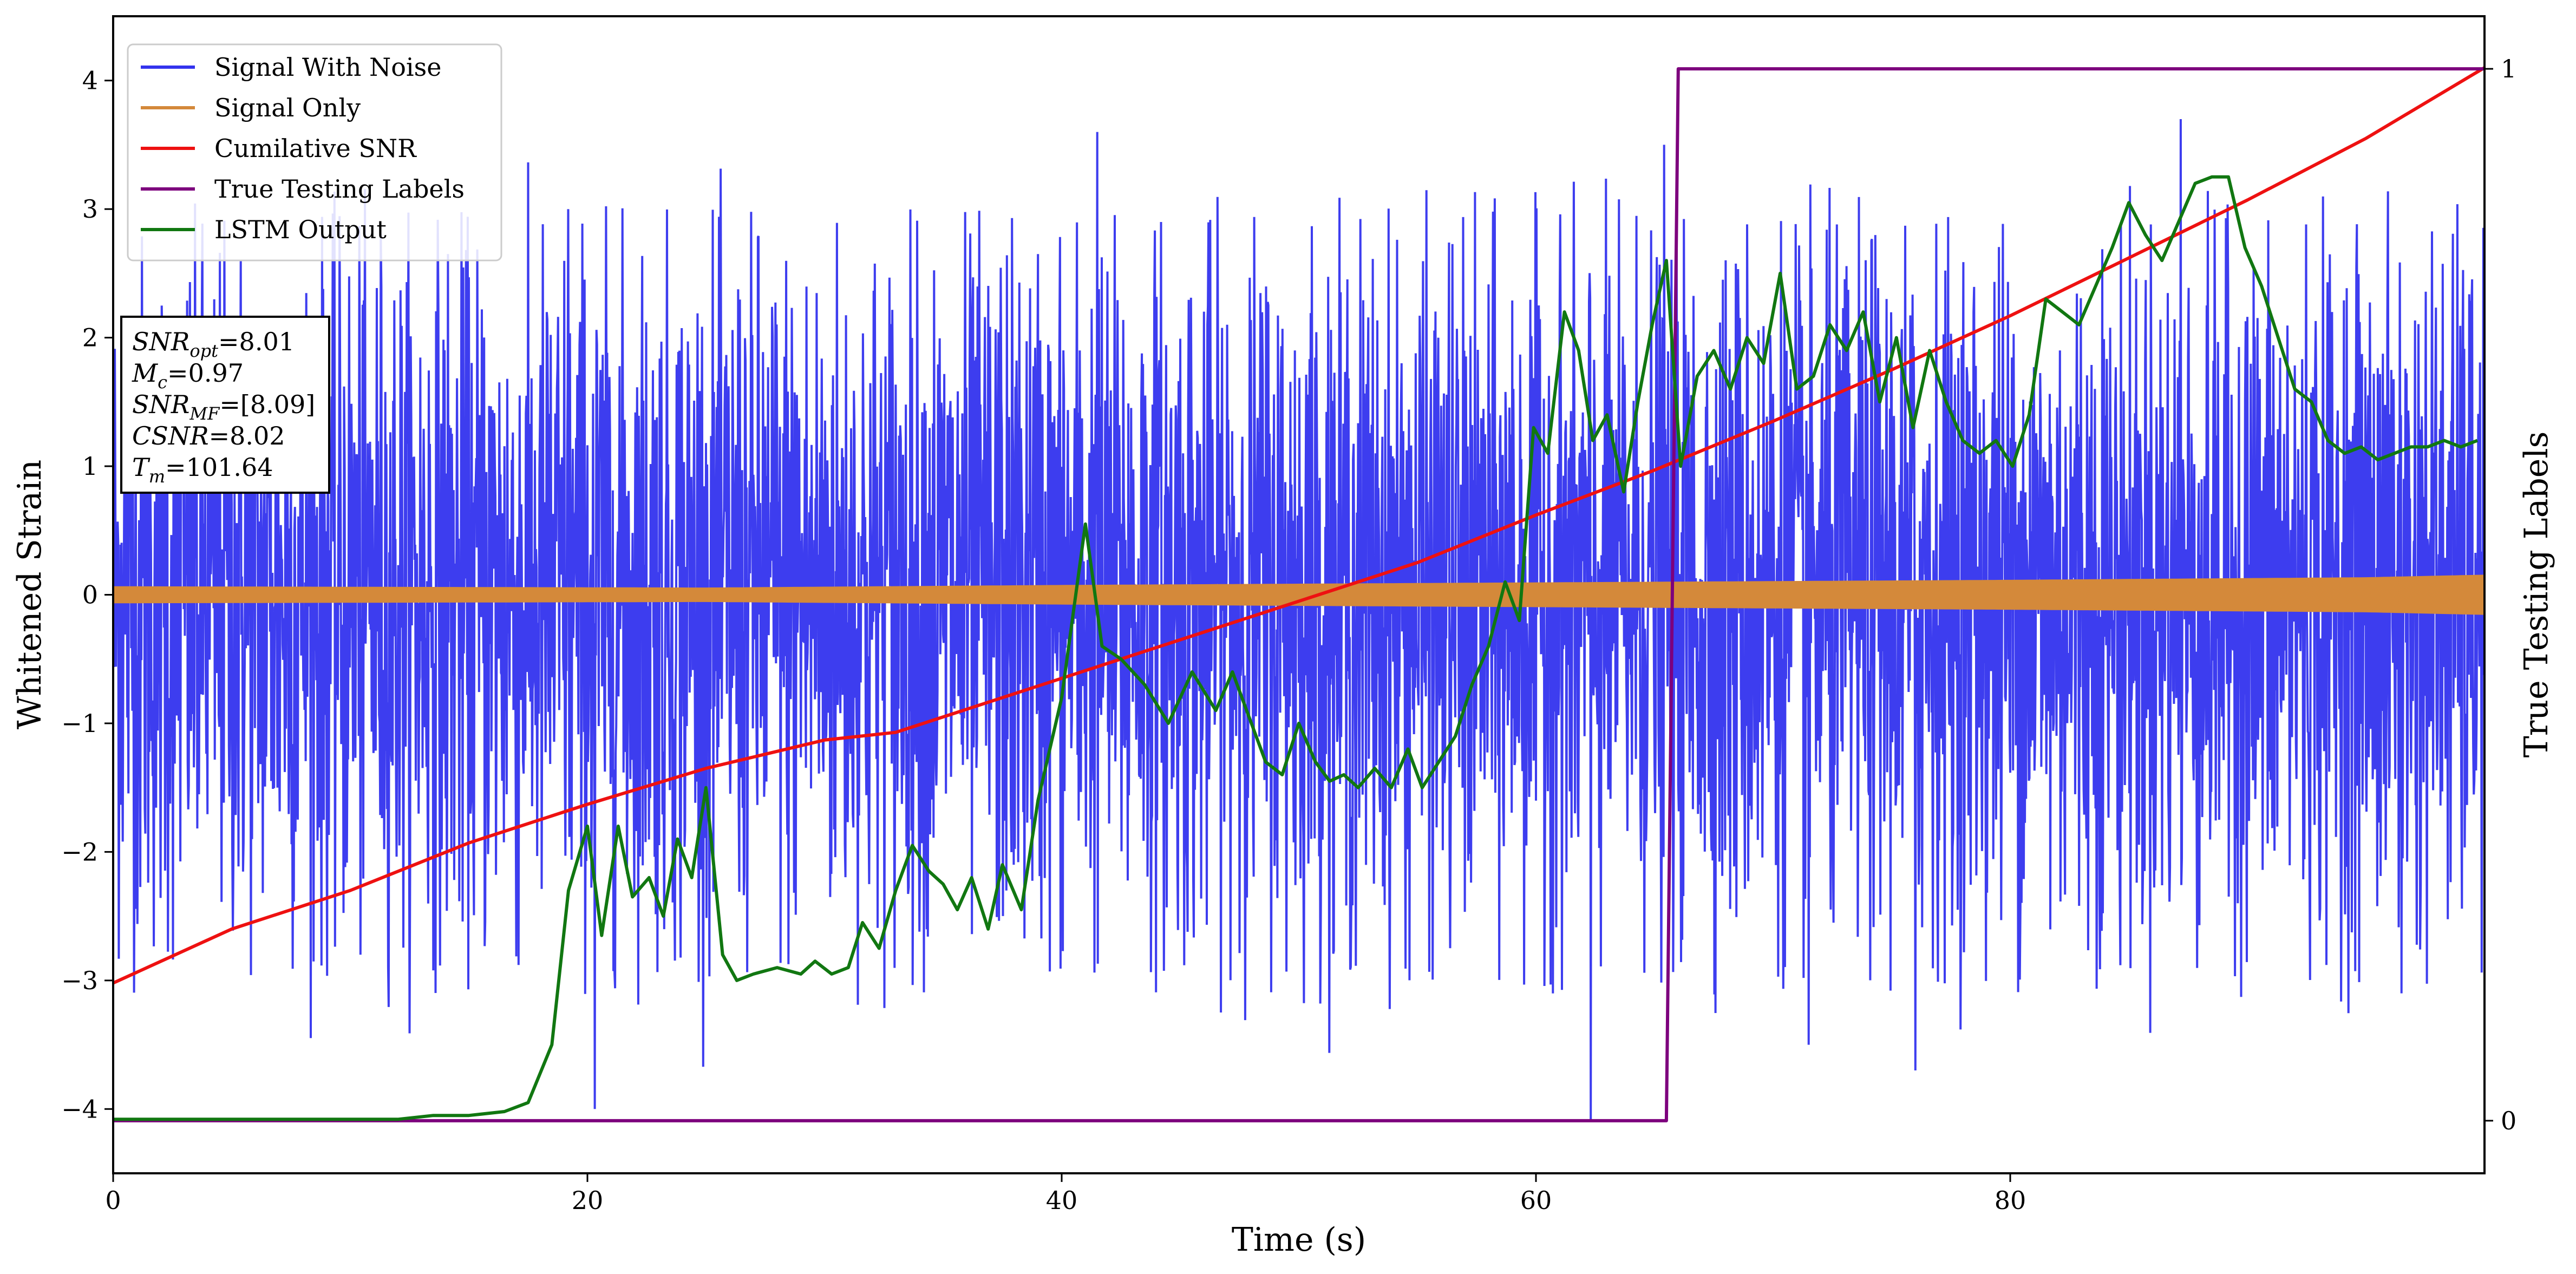 This screenshot has width=2576, height=1274. I want to click on info-value: =[8.09], so click(267, 404).